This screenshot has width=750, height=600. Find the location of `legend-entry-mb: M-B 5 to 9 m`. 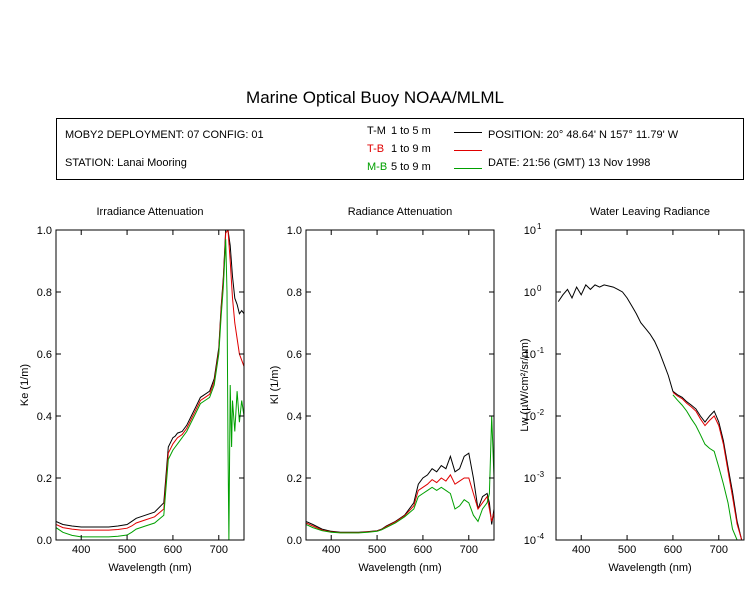

legend-entry-mb: M-B 5 to 9 m is located at coordinates (424, 167).